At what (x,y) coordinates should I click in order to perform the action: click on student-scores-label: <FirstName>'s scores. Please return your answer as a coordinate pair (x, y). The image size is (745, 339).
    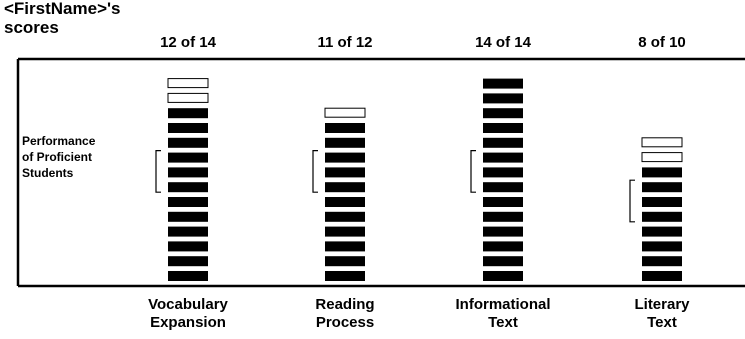
    Looking at the image, I should click on (62, 18).